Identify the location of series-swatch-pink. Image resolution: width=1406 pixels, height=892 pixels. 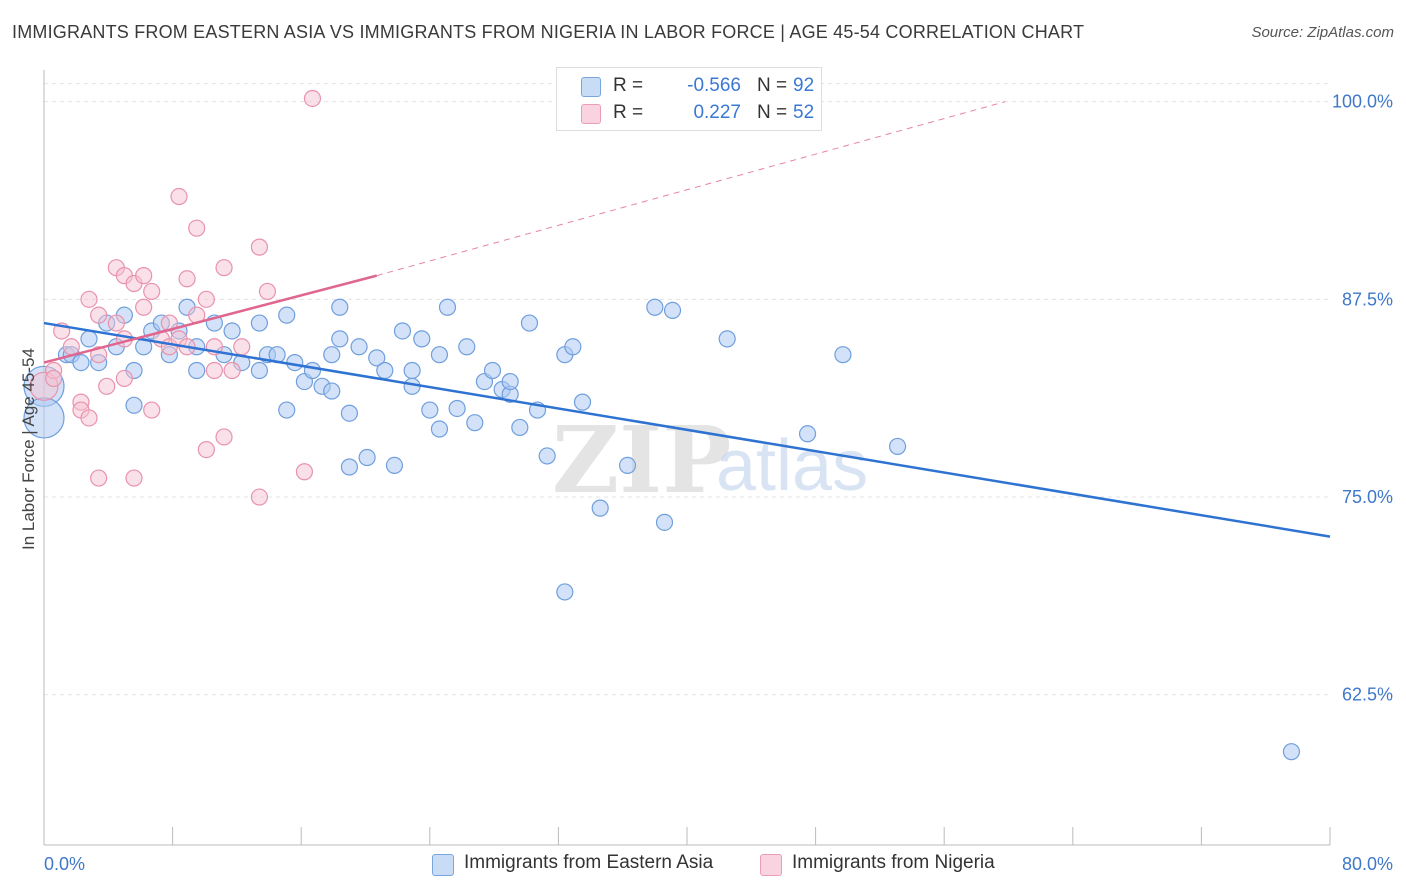
(771, 865).